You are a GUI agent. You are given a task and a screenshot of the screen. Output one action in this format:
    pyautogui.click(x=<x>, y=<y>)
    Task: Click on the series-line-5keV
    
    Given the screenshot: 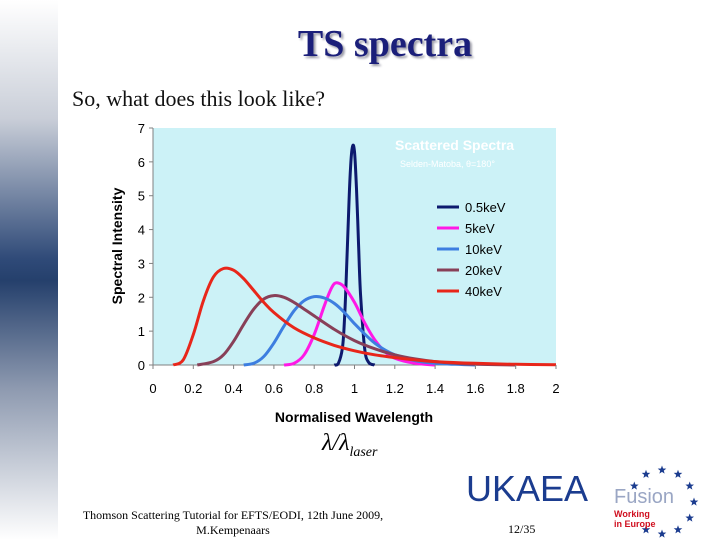 What is the action you would take?
    pyautogui.click(x=359, y=324)
    